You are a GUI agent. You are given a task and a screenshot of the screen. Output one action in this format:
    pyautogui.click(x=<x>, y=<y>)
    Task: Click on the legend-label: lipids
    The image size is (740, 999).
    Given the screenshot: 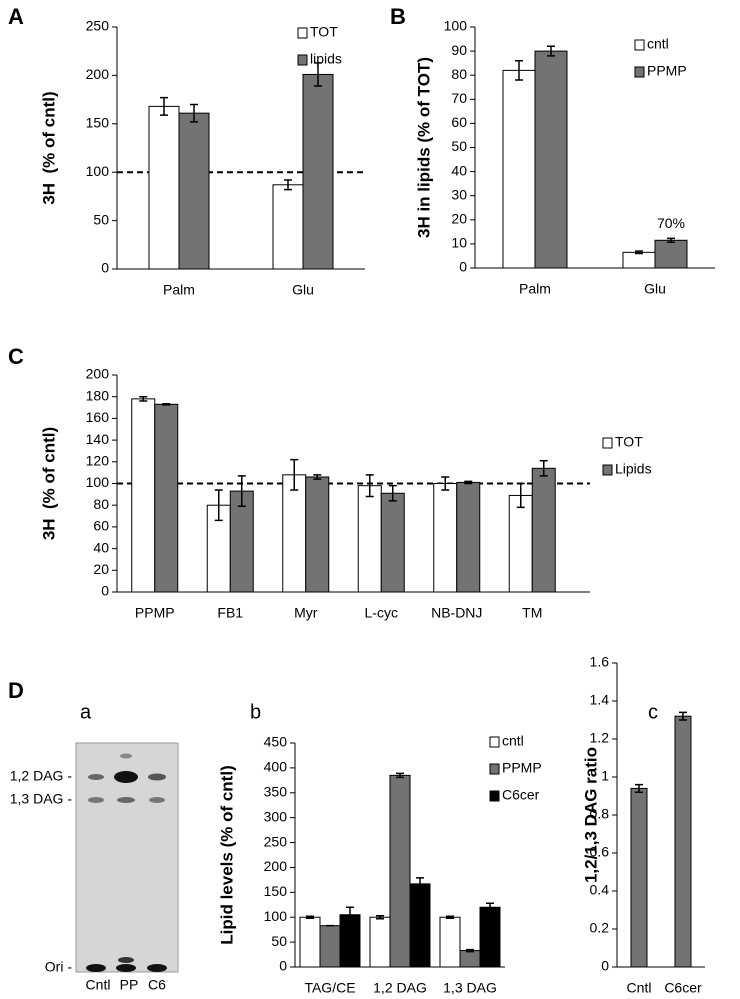 What is the action you would take?
    pyautogui.click(x=326, y=59)
    